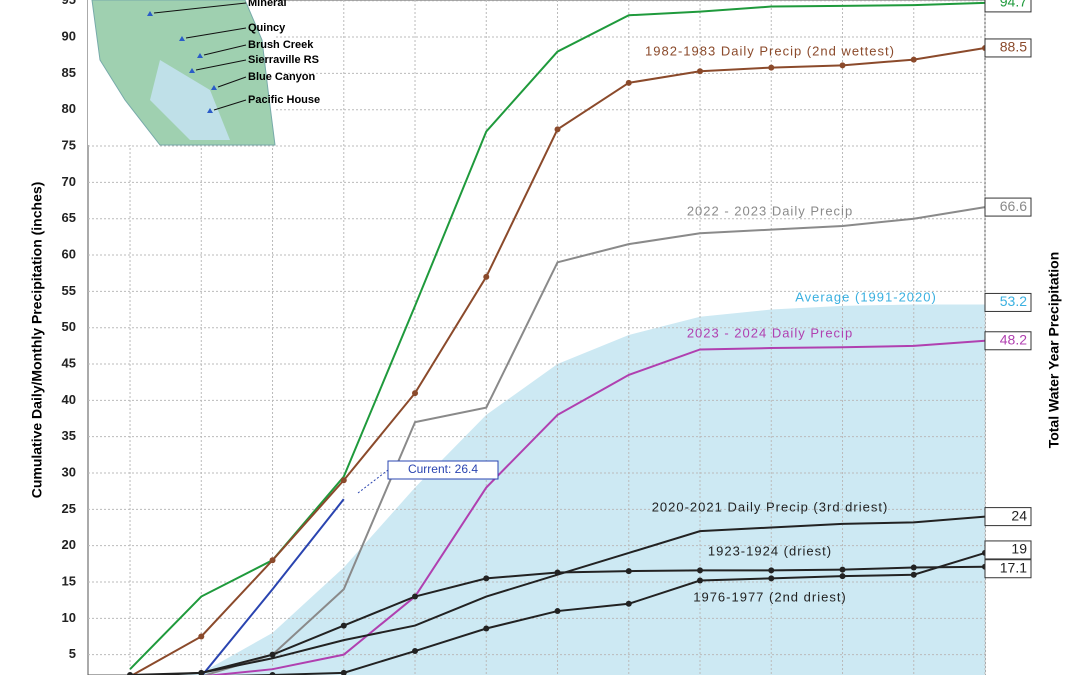  What do you see at coordinates (1013, 339) in the screenshot?
I see `end-value-label: 48.2` at bounding box center [1013, 339].